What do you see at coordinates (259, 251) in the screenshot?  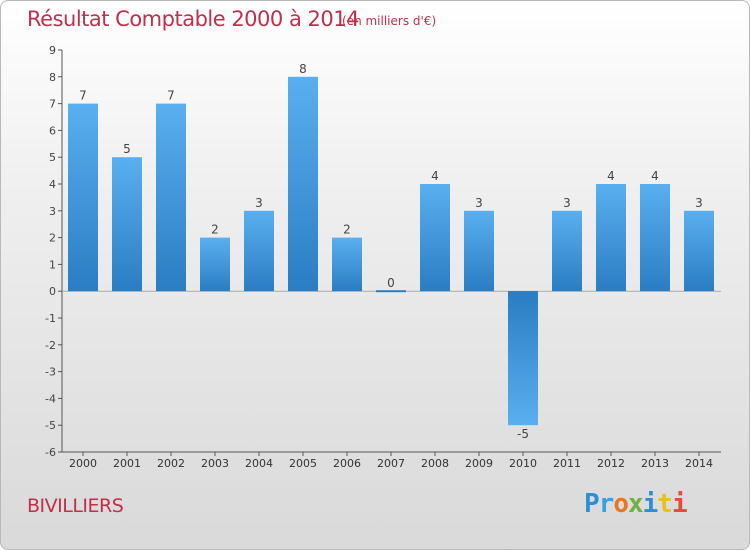 I see `bar-2004` at bounding box center [259, 251].